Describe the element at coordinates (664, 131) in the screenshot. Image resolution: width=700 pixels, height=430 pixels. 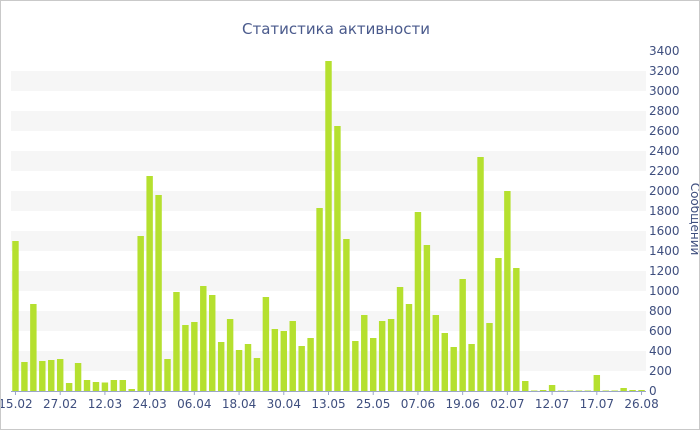
I see `y-tick-label: 2600` at that location.